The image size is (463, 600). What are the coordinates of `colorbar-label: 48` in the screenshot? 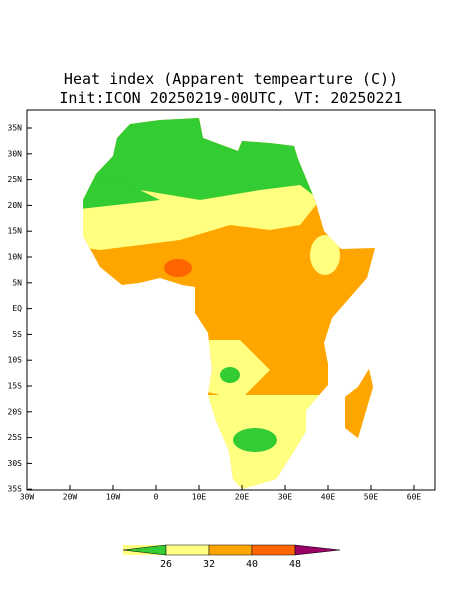 It's located at (295, 564).